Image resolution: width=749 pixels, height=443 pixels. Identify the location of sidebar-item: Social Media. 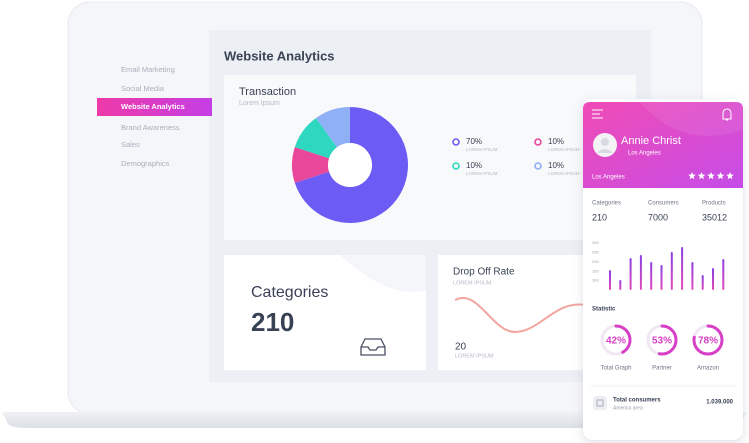
(143, 88).